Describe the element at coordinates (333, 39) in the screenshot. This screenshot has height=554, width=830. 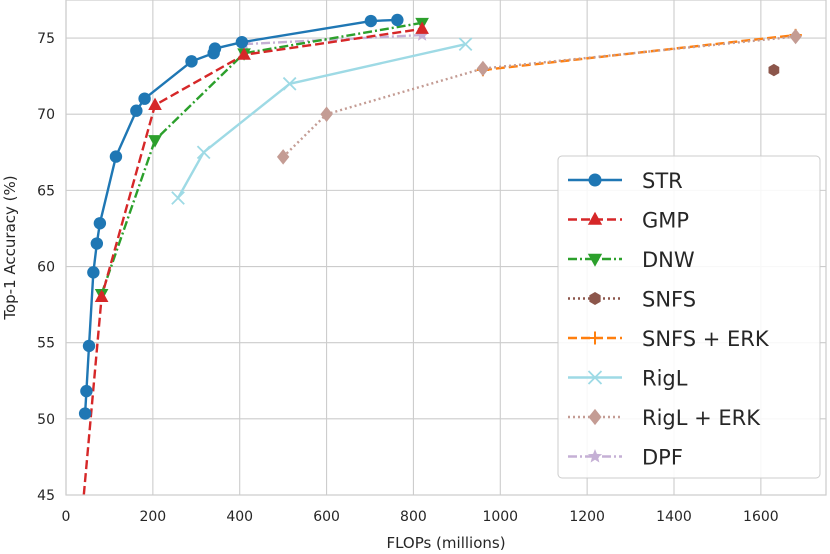
I see `series-line-dpf` at that location.